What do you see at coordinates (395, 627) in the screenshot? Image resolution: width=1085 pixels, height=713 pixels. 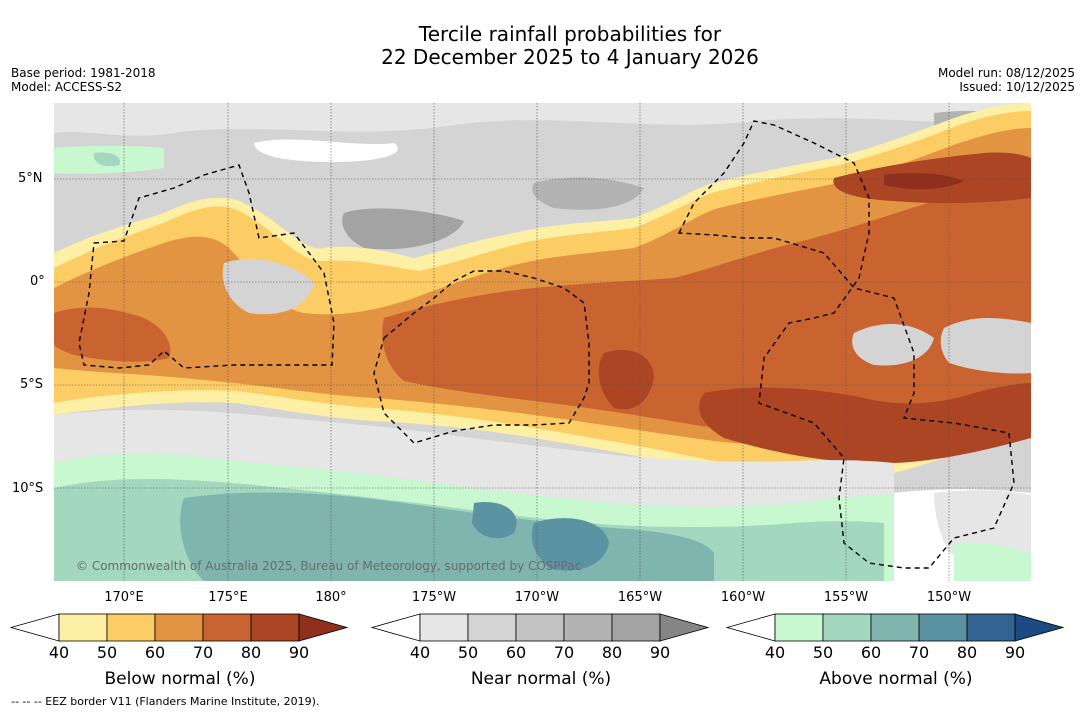 I see `colorbar-near-normal-low-extension` at bounding box center [395, 627].